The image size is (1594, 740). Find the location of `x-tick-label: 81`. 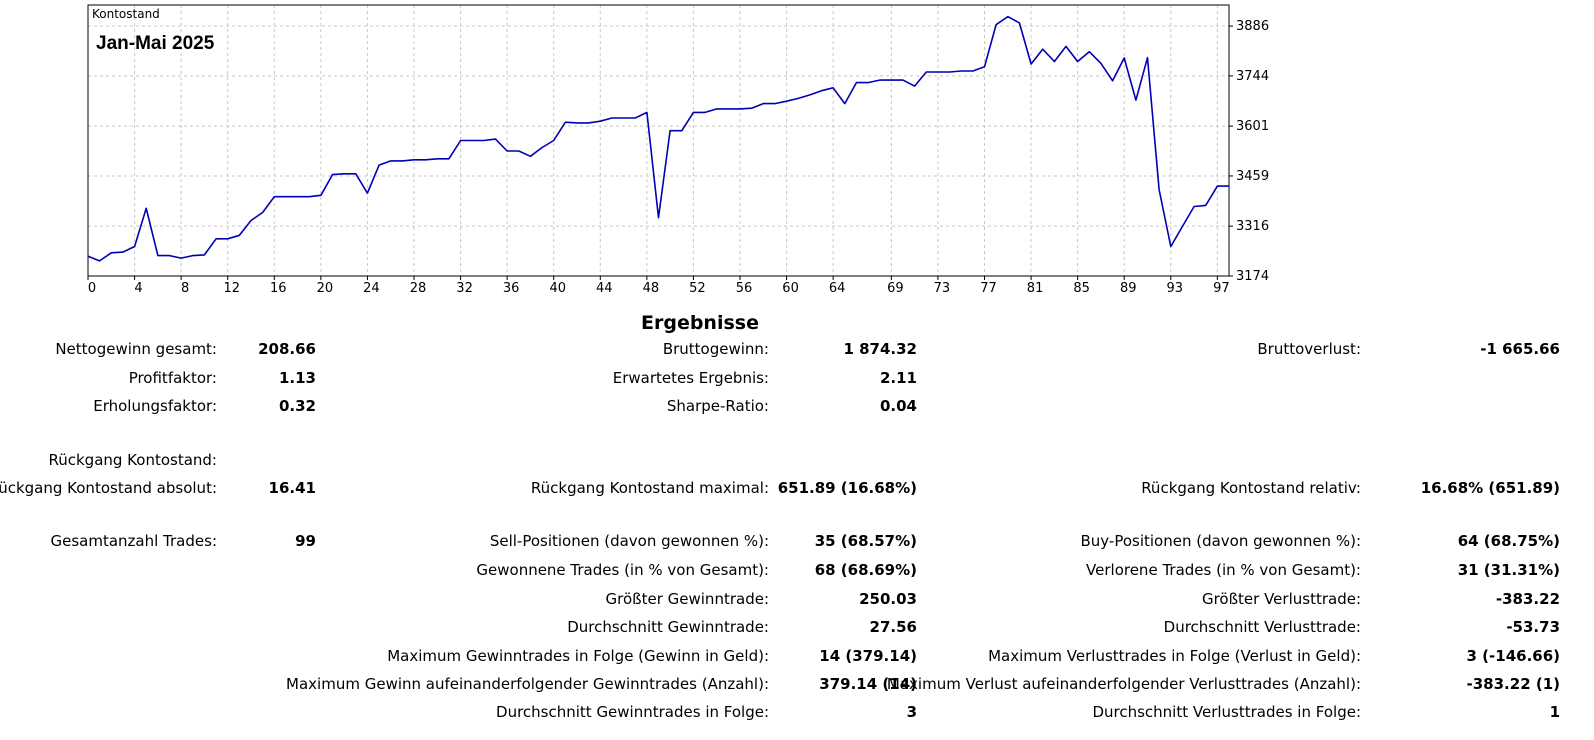

x-tick-label: 81 is located at coordinates (1035, 288).